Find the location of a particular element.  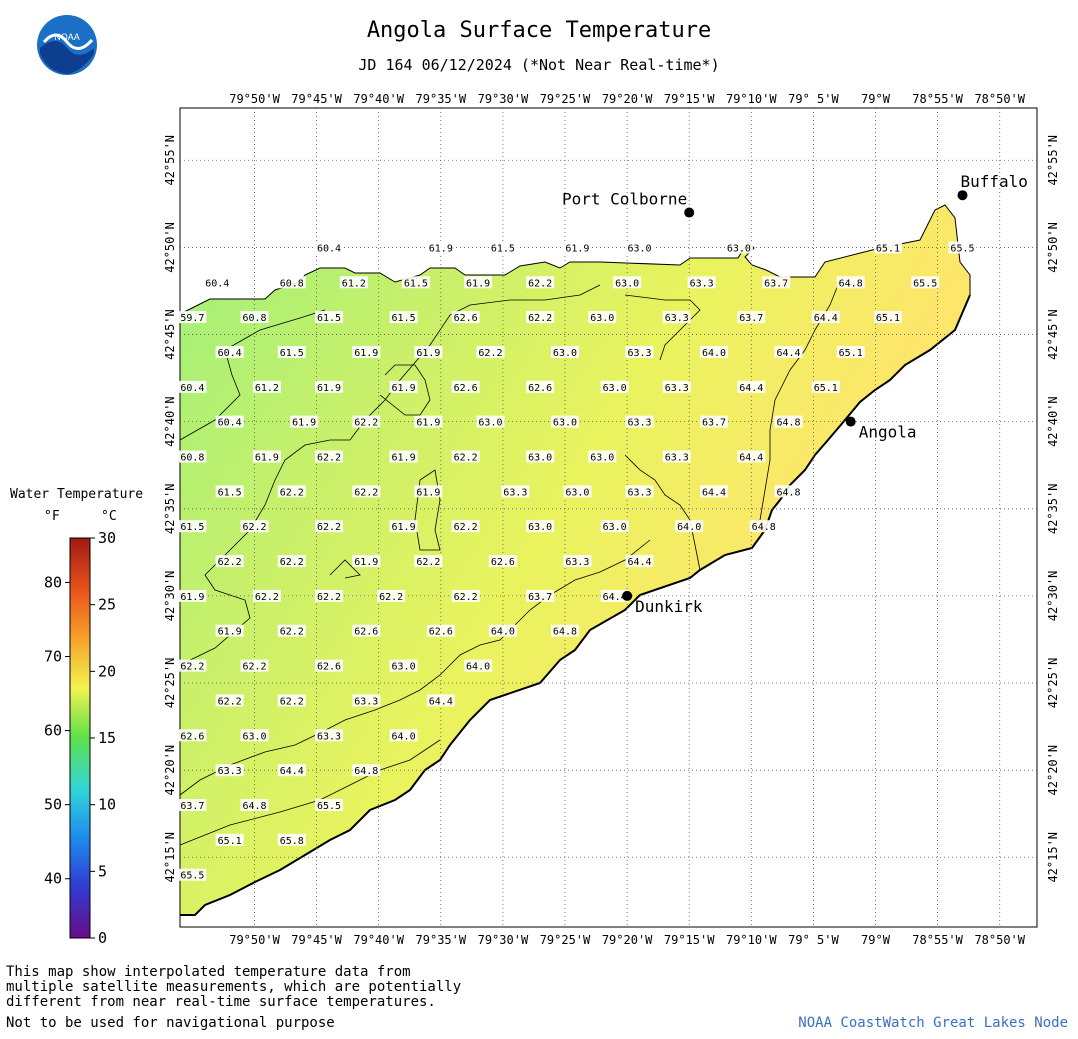

lon-tick-label-top: 79°40'W is located at coordinates (378, 99).